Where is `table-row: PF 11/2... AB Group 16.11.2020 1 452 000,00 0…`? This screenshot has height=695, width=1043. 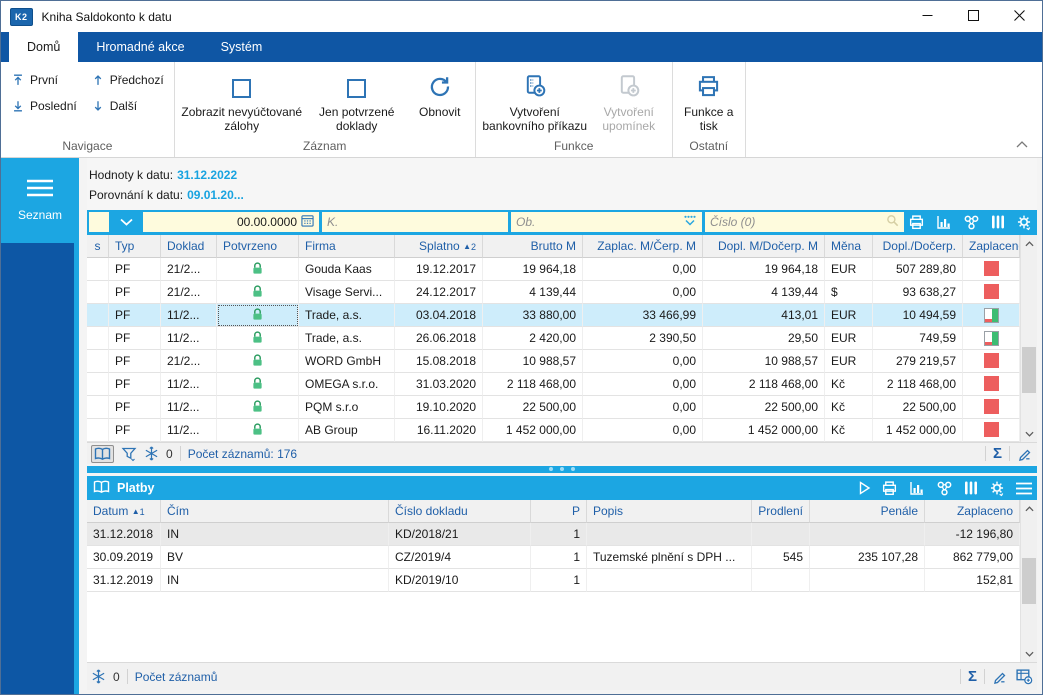
table-row: PF 11/2... AB Group 16.11.2020 1 452 000,00 0… is located at coordinates (553, 430).